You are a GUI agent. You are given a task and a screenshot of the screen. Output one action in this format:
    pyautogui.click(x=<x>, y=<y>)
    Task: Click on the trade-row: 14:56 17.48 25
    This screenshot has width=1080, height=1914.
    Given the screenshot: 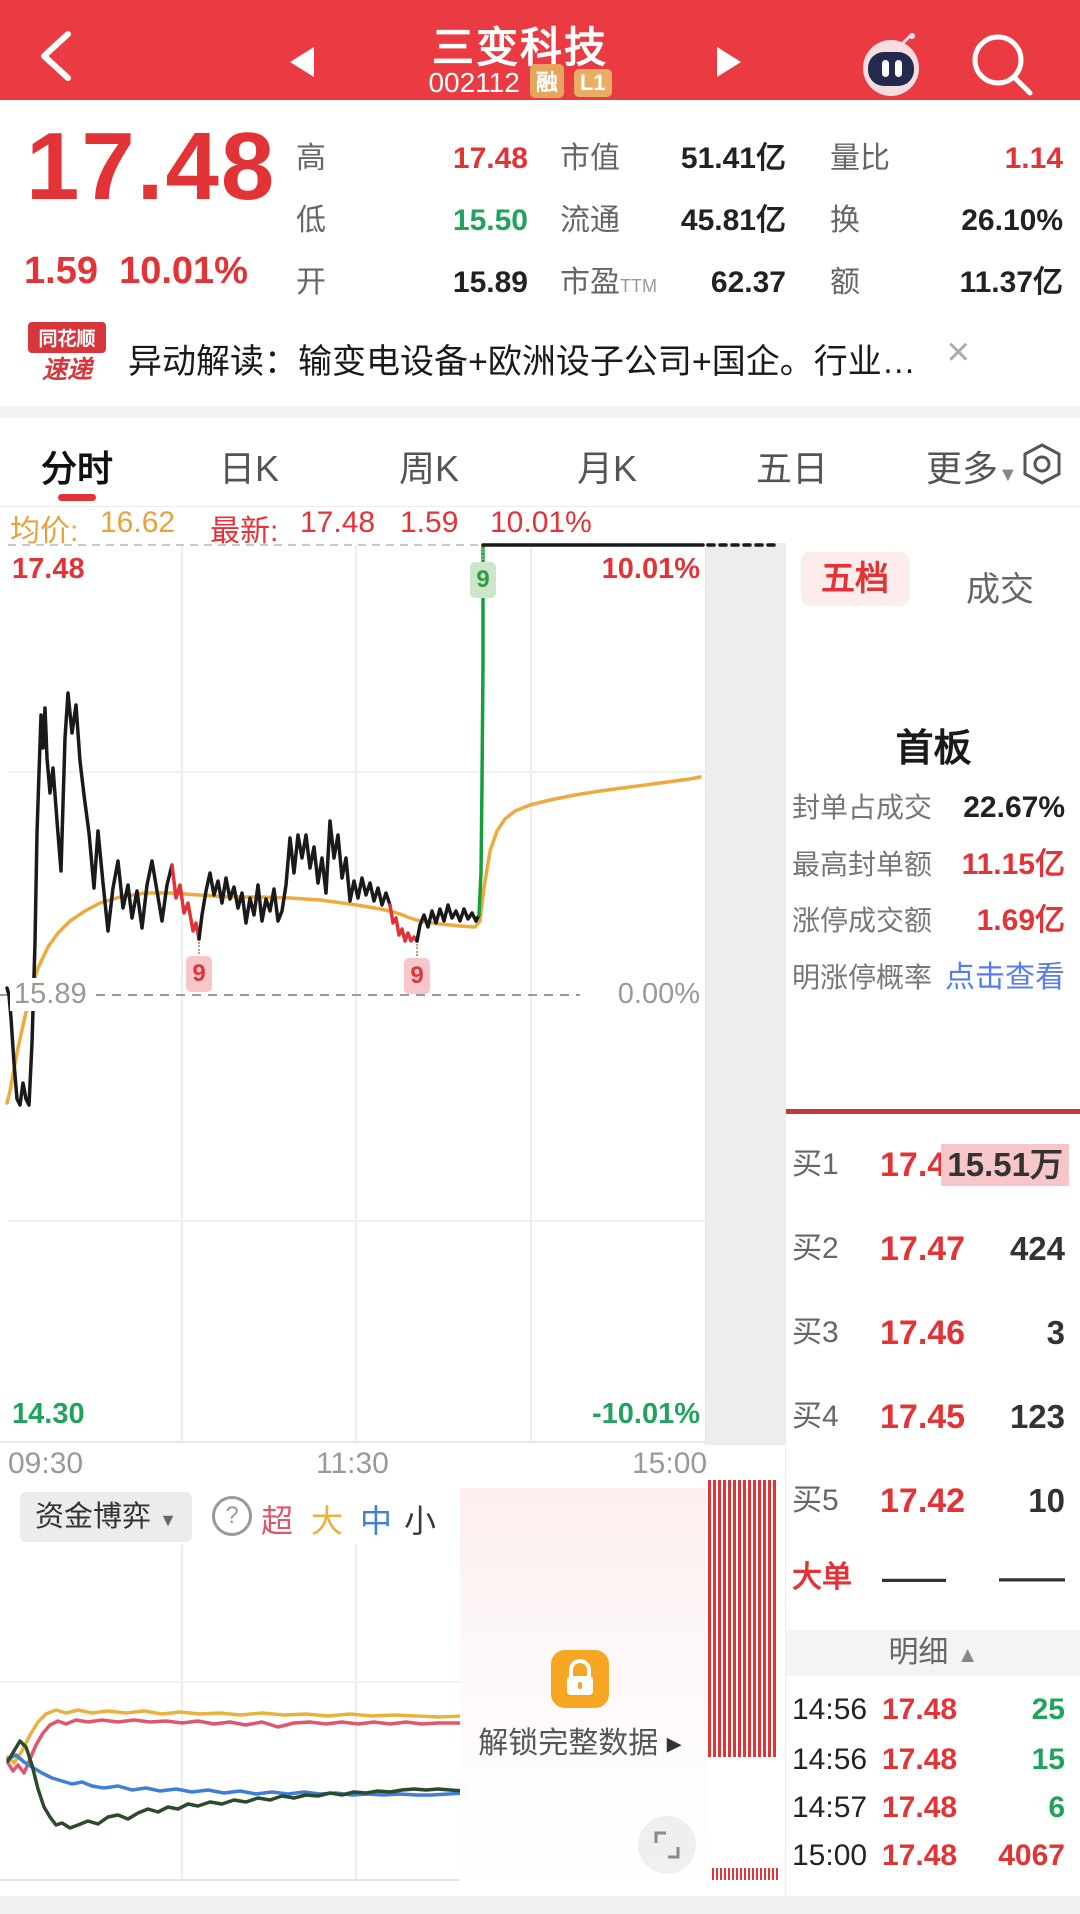 What is the action you would take?
    pyautogui.click(x=928, y=1709)
    